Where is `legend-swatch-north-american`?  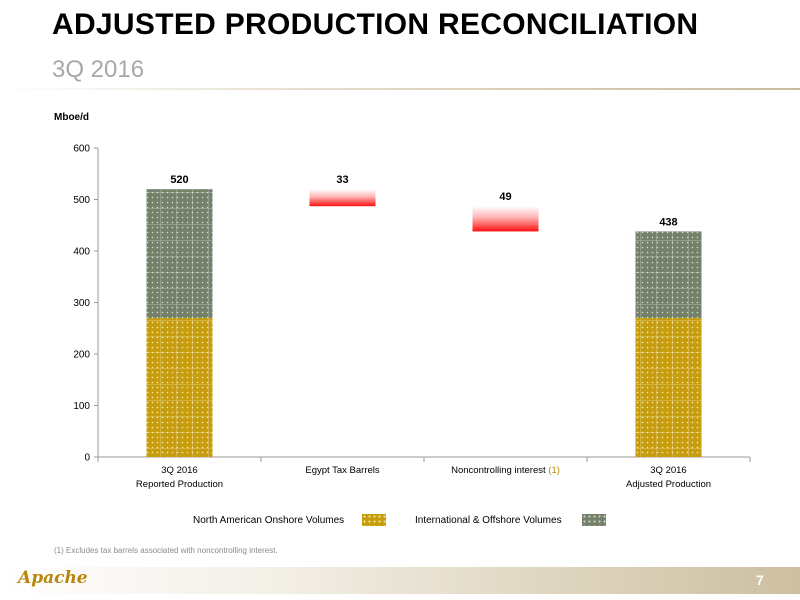 legend-swatch-north-american is located at coordinates (374, 520).